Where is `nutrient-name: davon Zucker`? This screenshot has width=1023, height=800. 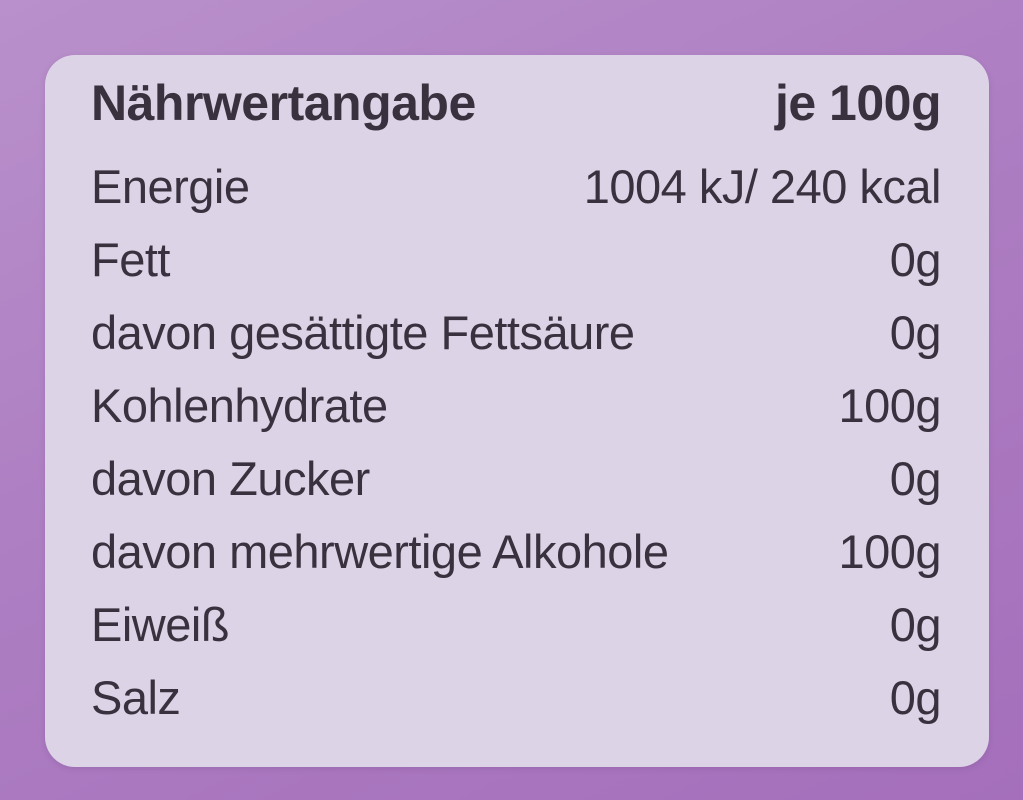 nutrient-name: davon Zucker is located at coordinates (230, 478).